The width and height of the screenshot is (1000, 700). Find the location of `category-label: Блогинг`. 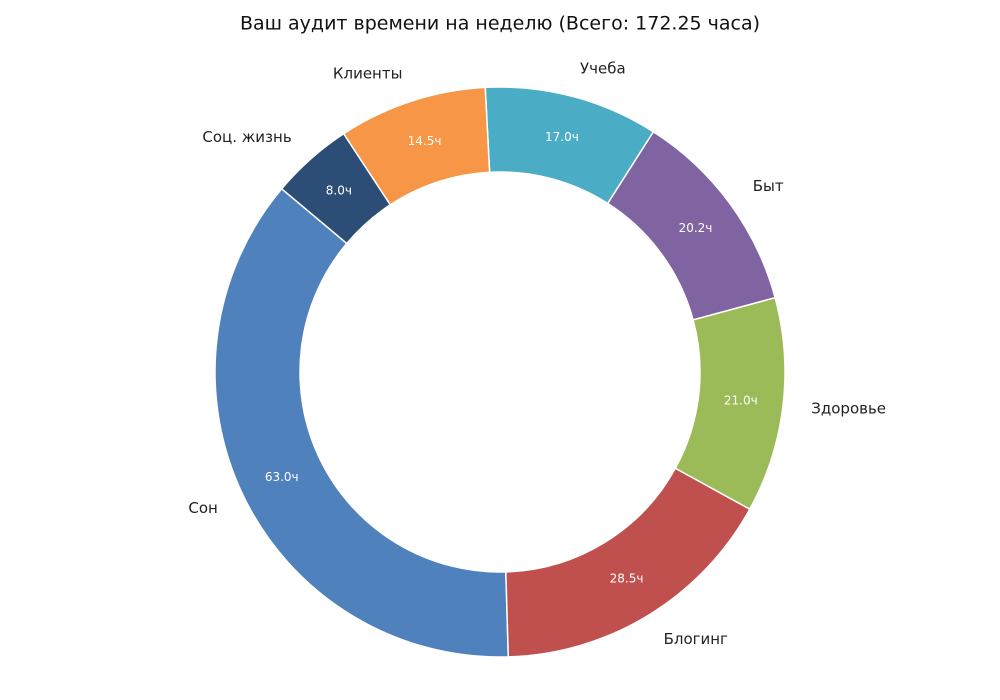

category-label: Блогинг is located at coordinates (696, 639).